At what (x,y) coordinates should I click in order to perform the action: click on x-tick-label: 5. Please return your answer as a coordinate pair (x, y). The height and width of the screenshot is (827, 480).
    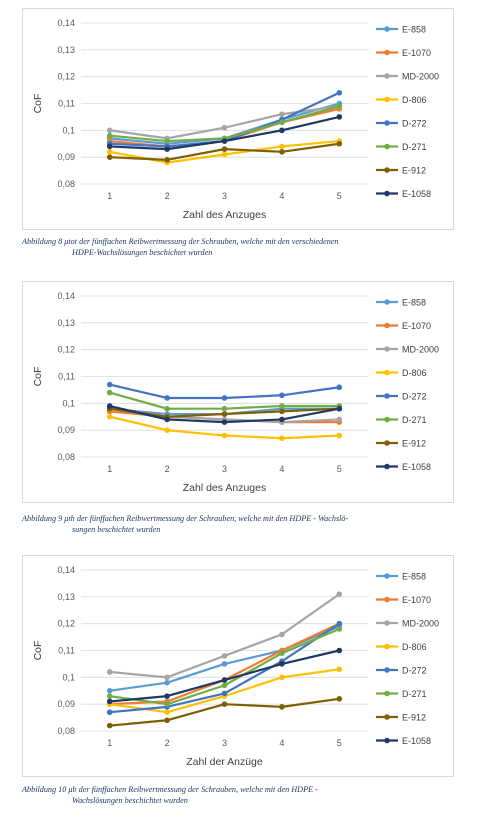
    Looking at the image, I should click on (339, 469).